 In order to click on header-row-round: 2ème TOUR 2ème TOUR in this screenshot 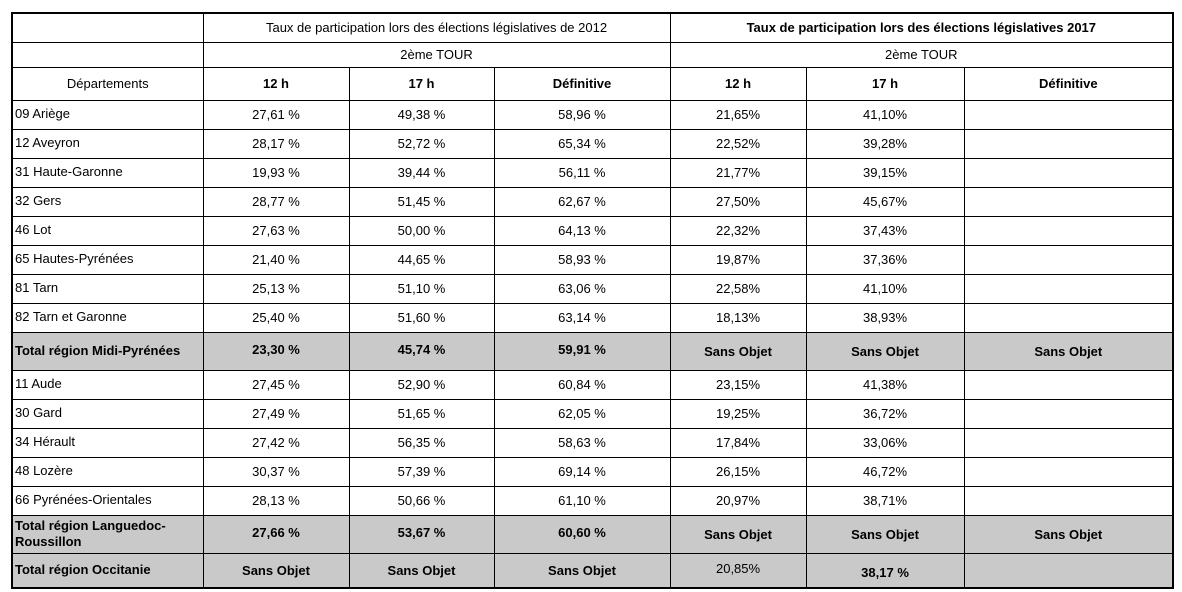, I will do `click(592, 54)`.